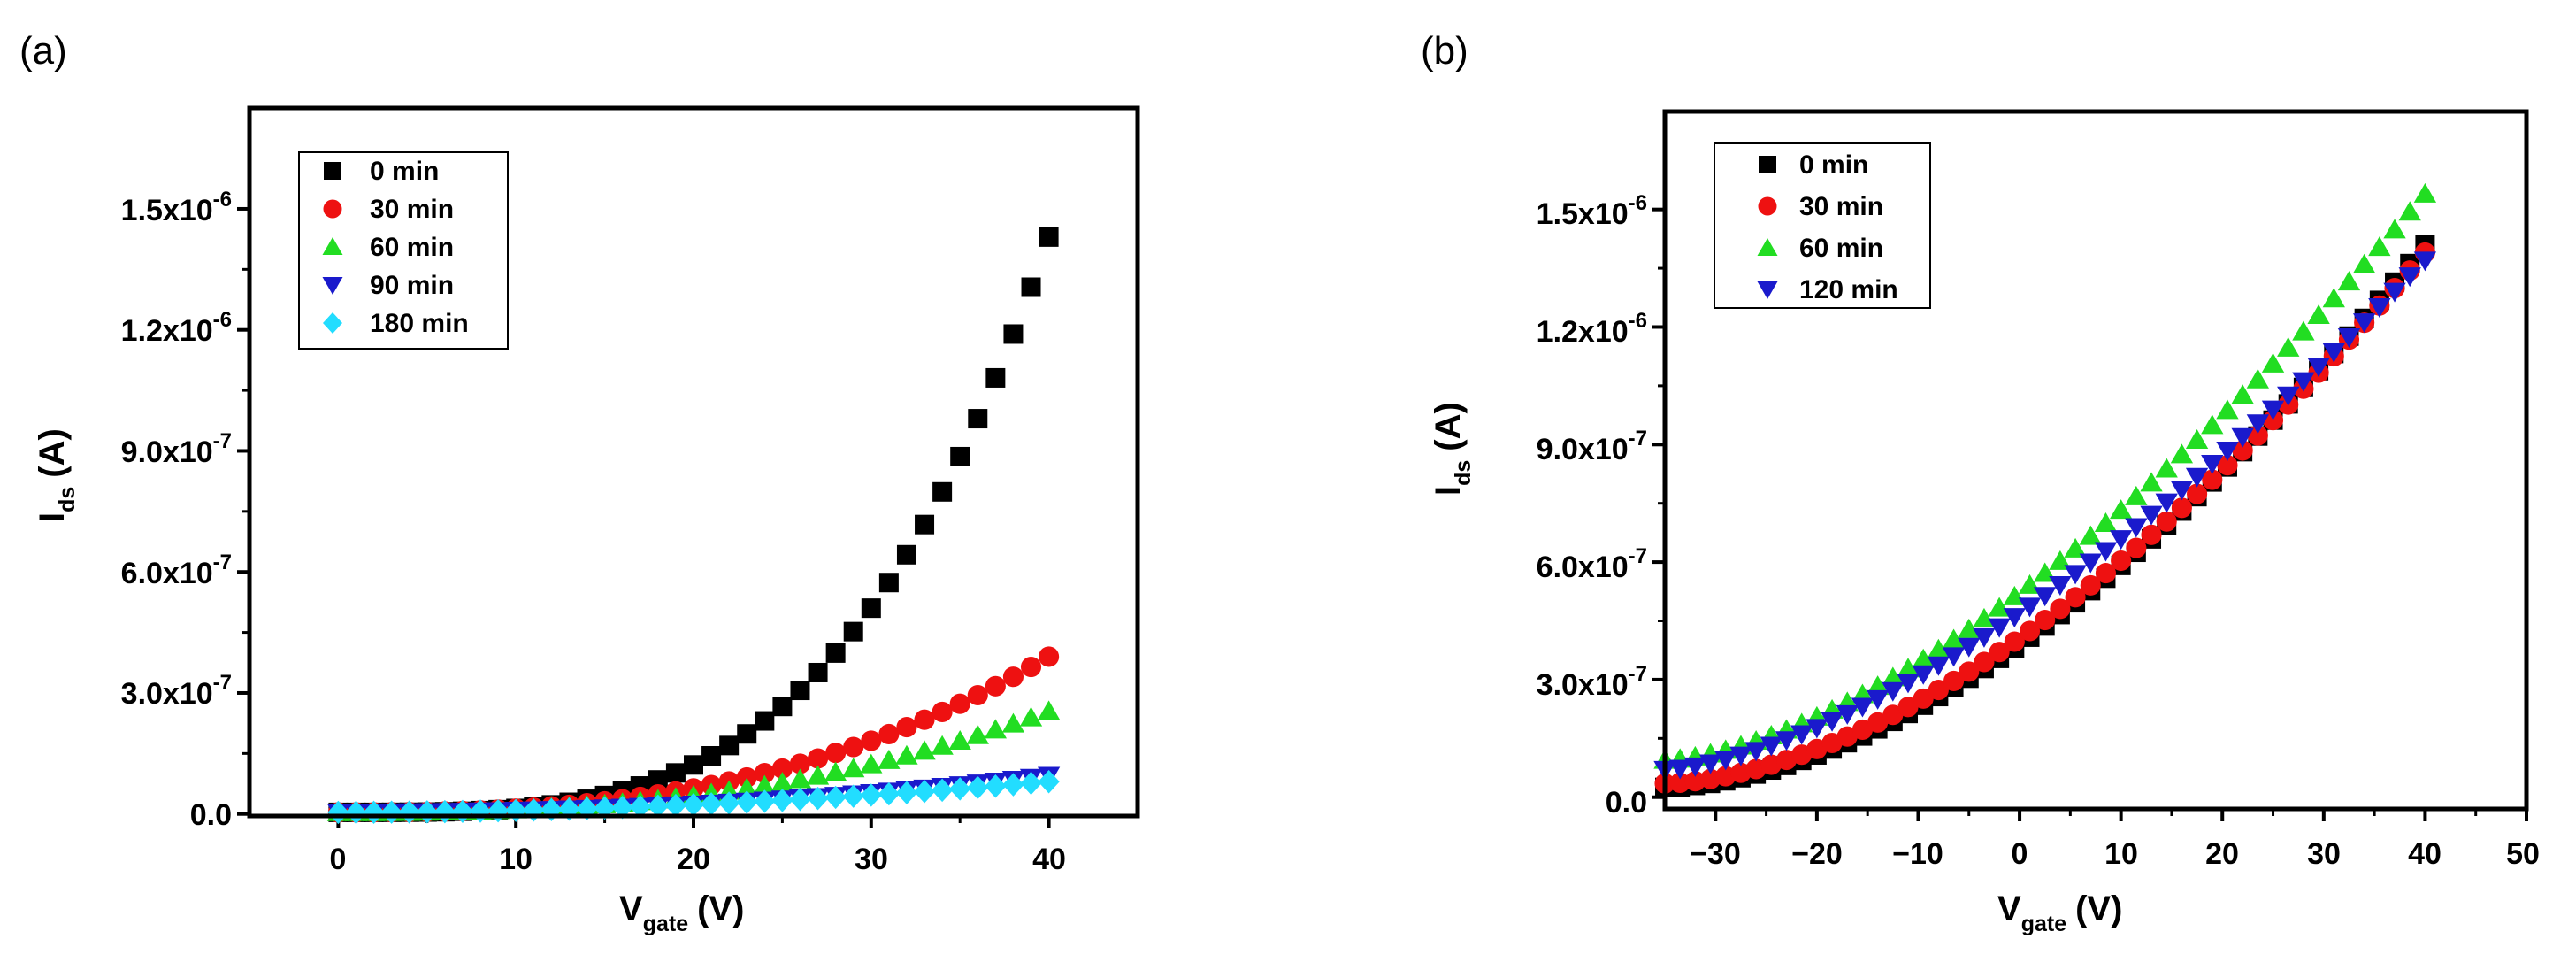  Describe the element at coordinates (43, 51) in the screenshot. I see `panel-a-label: (a)` at that location.